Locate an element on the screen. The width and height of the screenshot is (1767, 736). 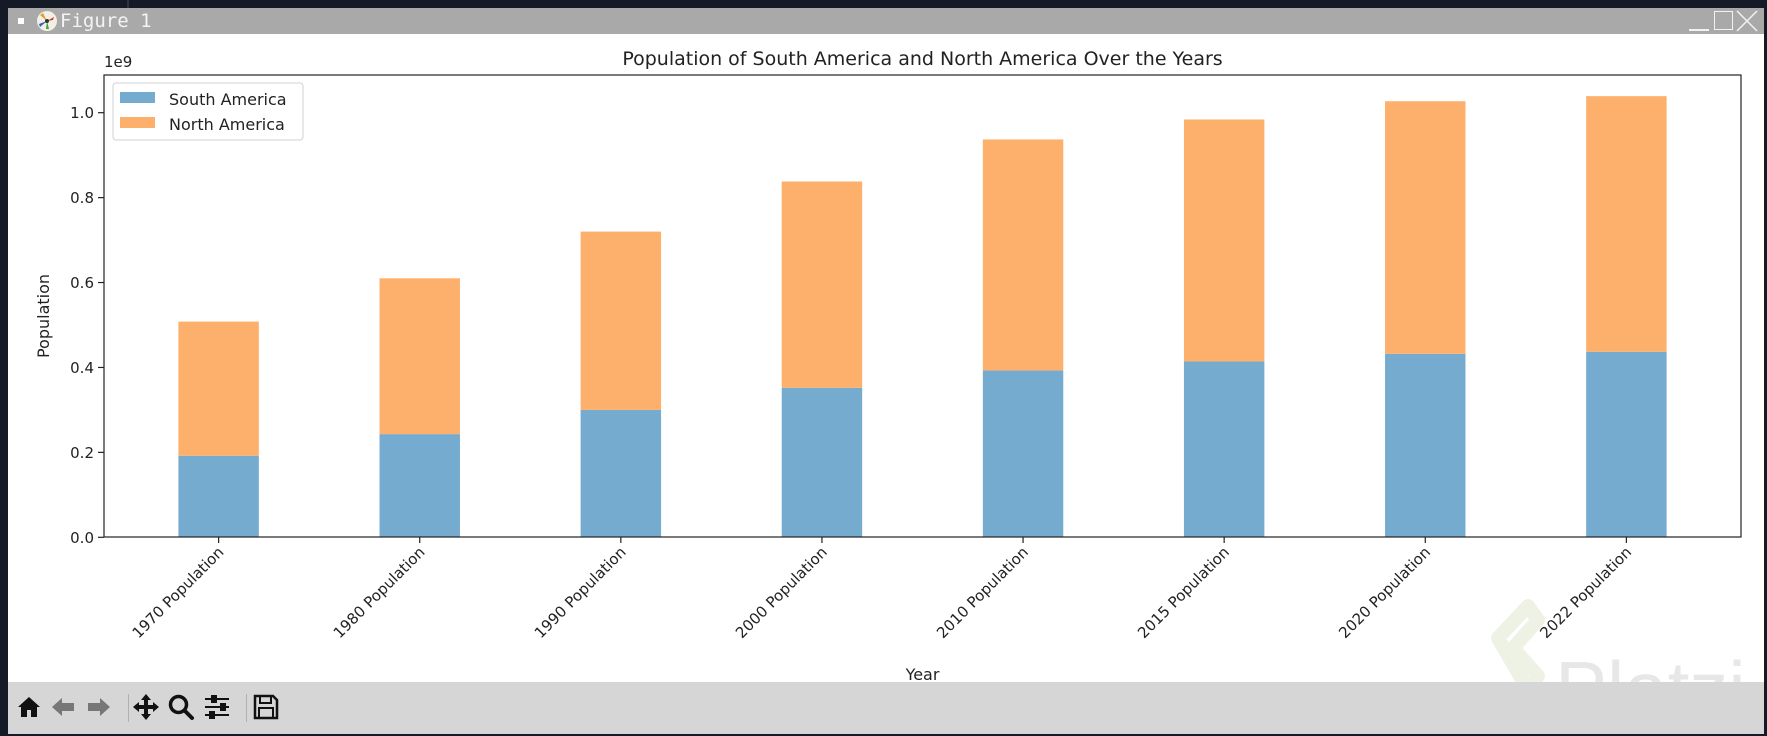
x-axis-label: Year is located at coordinates (922, 674).